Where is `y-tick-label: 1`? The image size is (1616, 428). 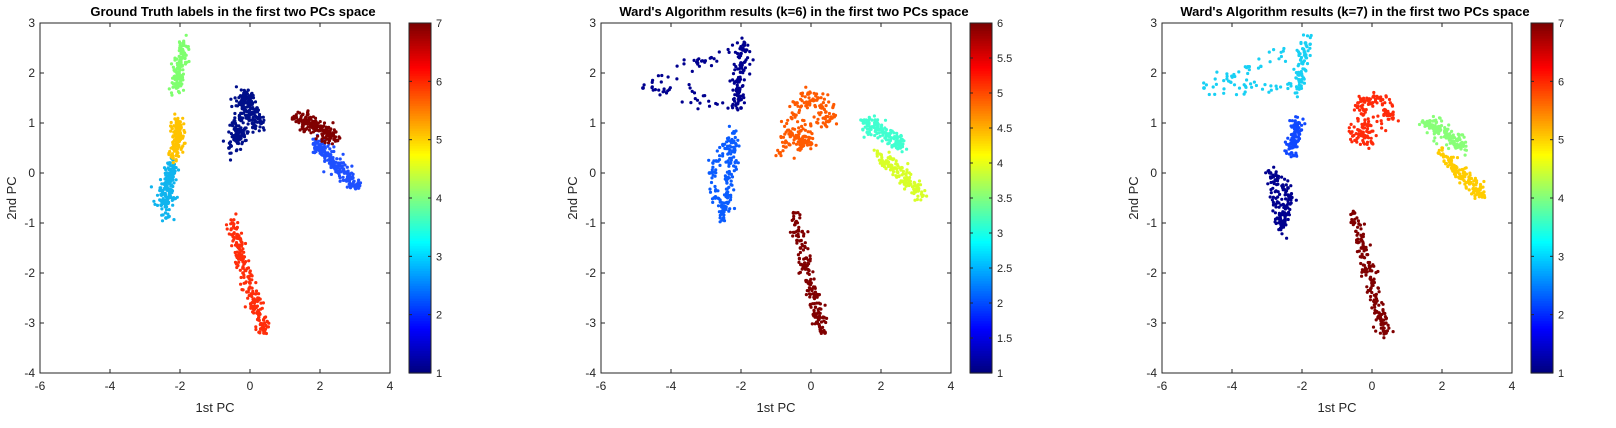
y-tick-label: 1 is located at coordinates (1153, 123).